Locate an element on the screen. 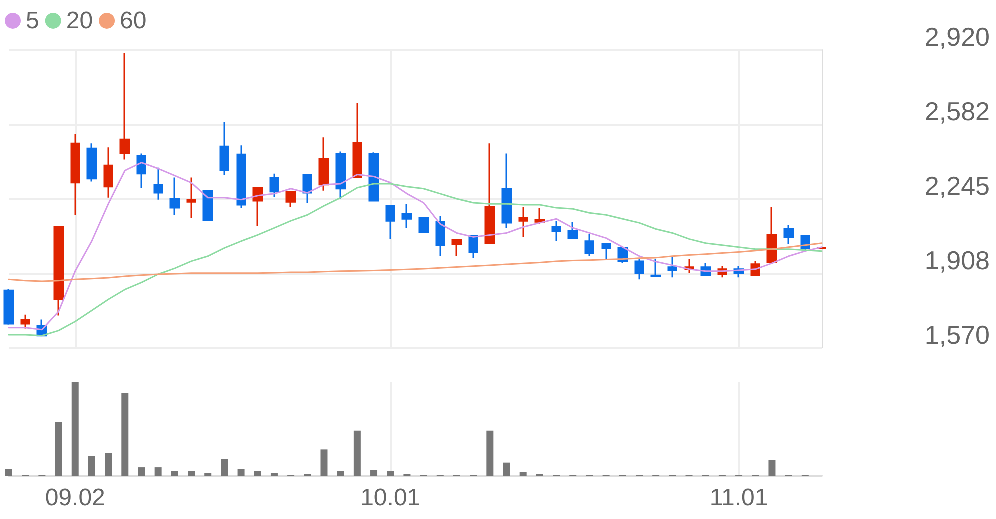 The image size is (996, 519). y-tick-label: 2,582 is located at coordinates (957, 111).